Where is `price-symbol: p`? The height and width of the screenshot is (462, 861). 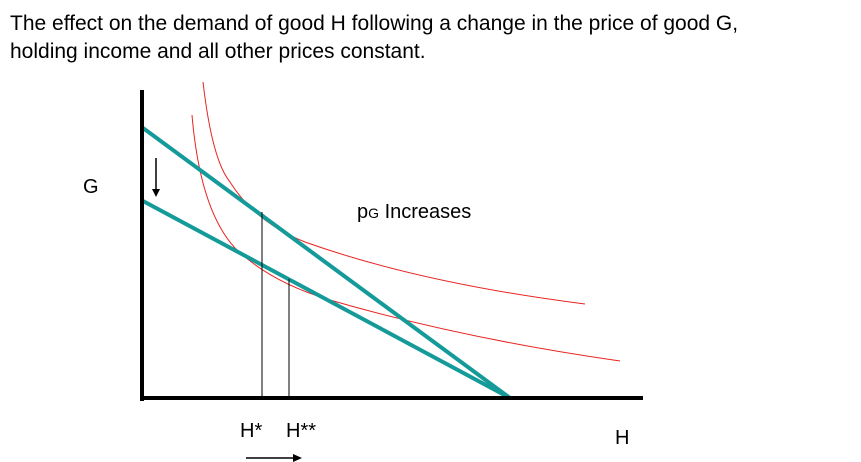 price-symbol: p is located at coordinates (362, 212).